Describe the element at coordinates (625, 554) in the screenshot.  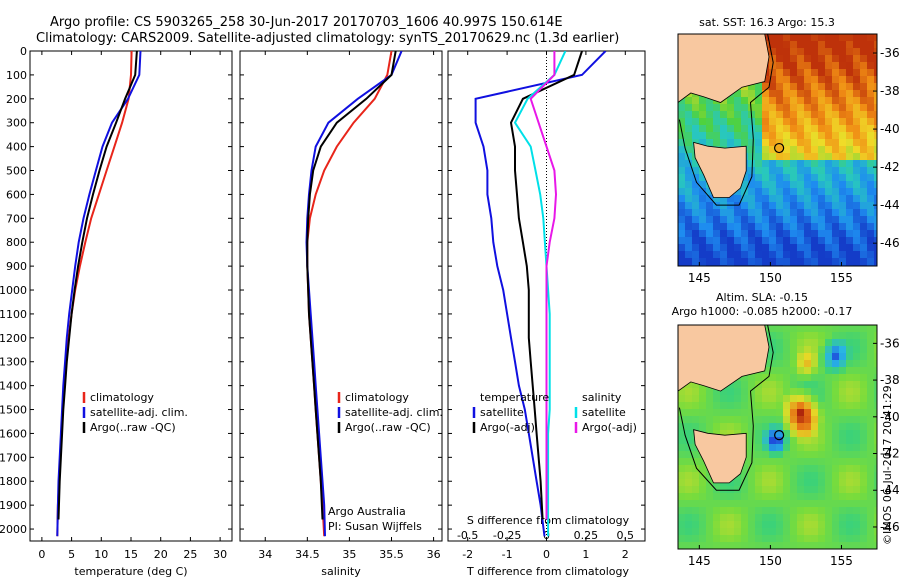
I see `x-tick-label: 2` at that location.